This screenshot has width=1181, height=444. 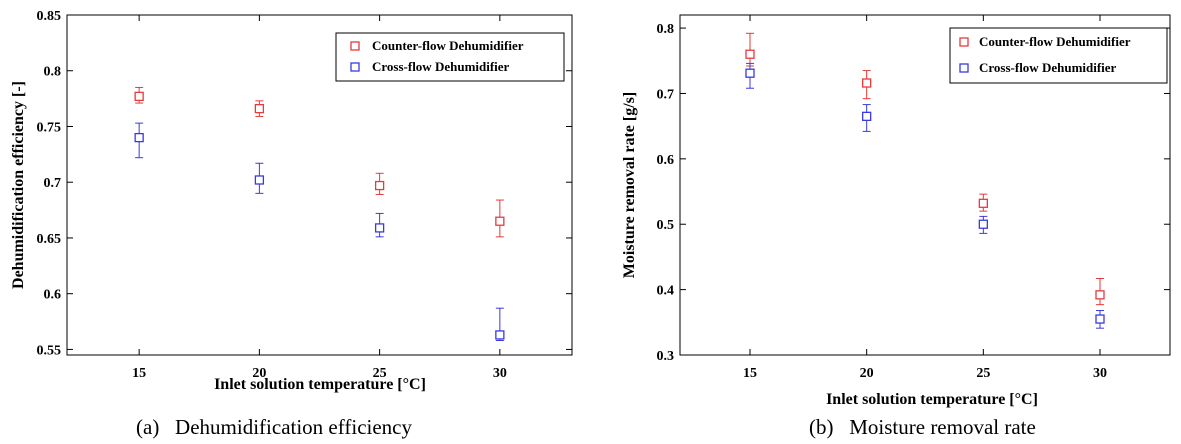 I want to click on panel-a-y-tick-label: 0.55, so click(x=49, y=350).